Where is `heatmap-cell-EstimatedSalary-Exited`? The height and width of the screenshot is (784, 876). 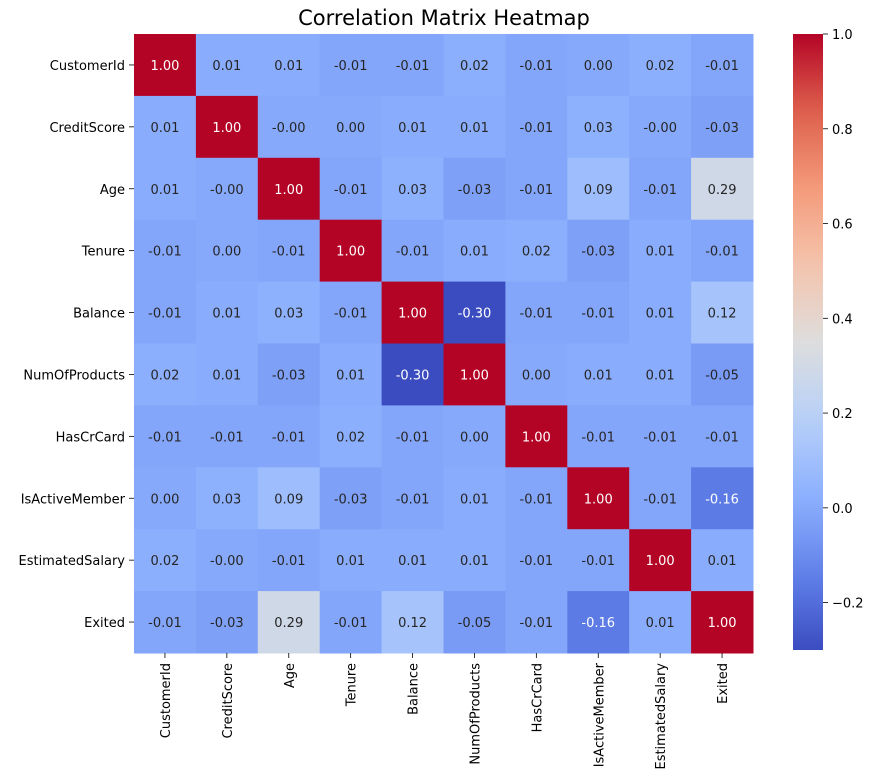
heatmap-cell-EstimatedSalary-Exited is located at coordinates (722, 560).